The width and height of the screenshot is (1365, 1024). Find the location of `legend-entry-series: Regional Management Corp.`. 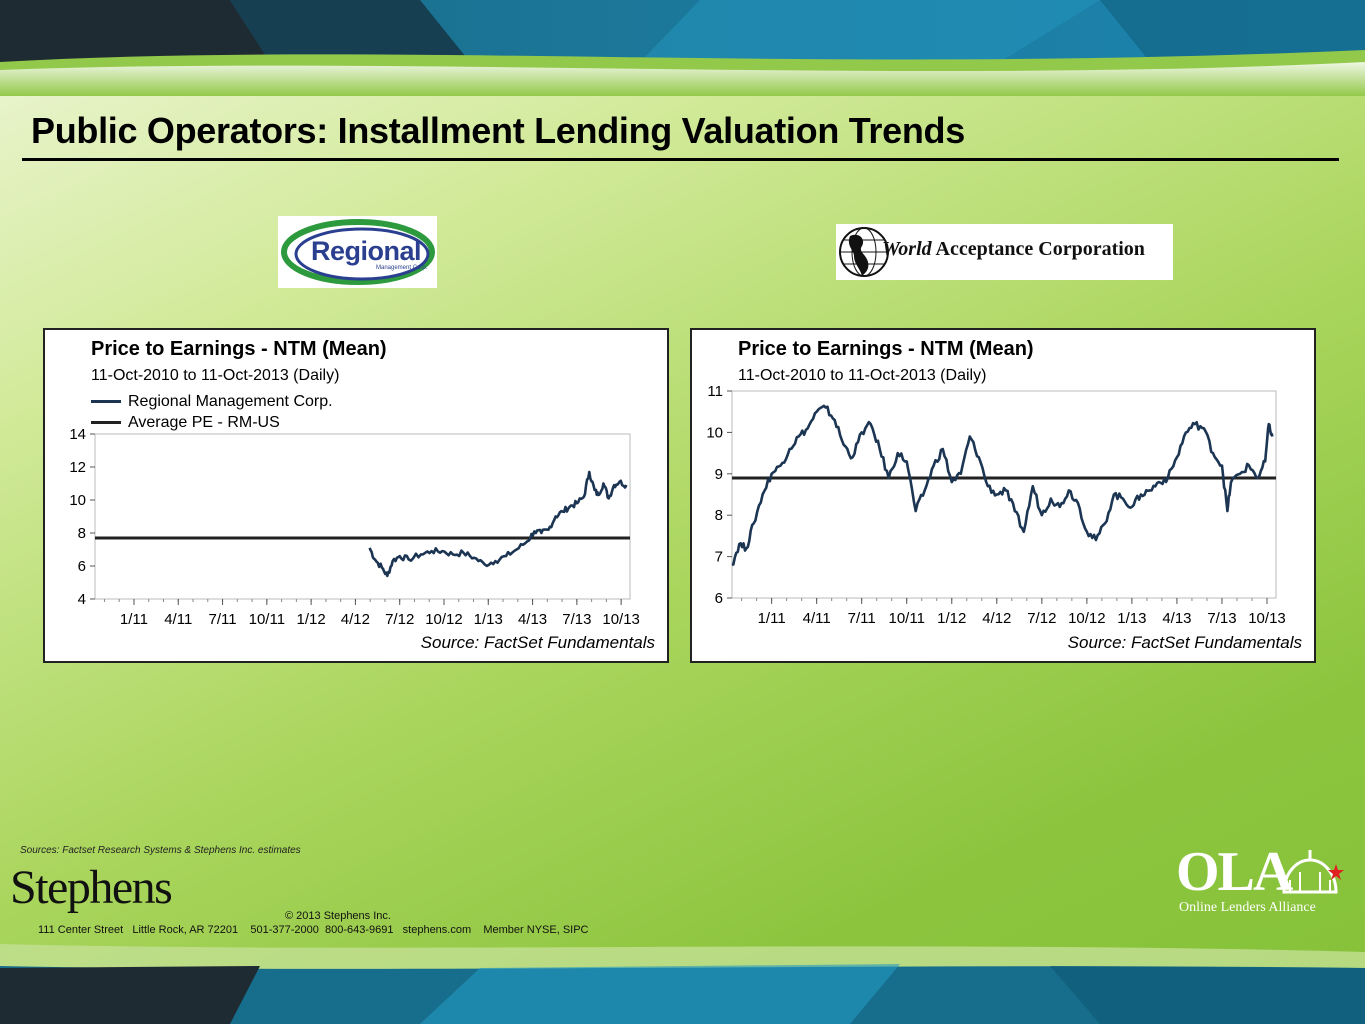

legend-entry-series: Regional Management Corp. is located at coordinates (230, 401).